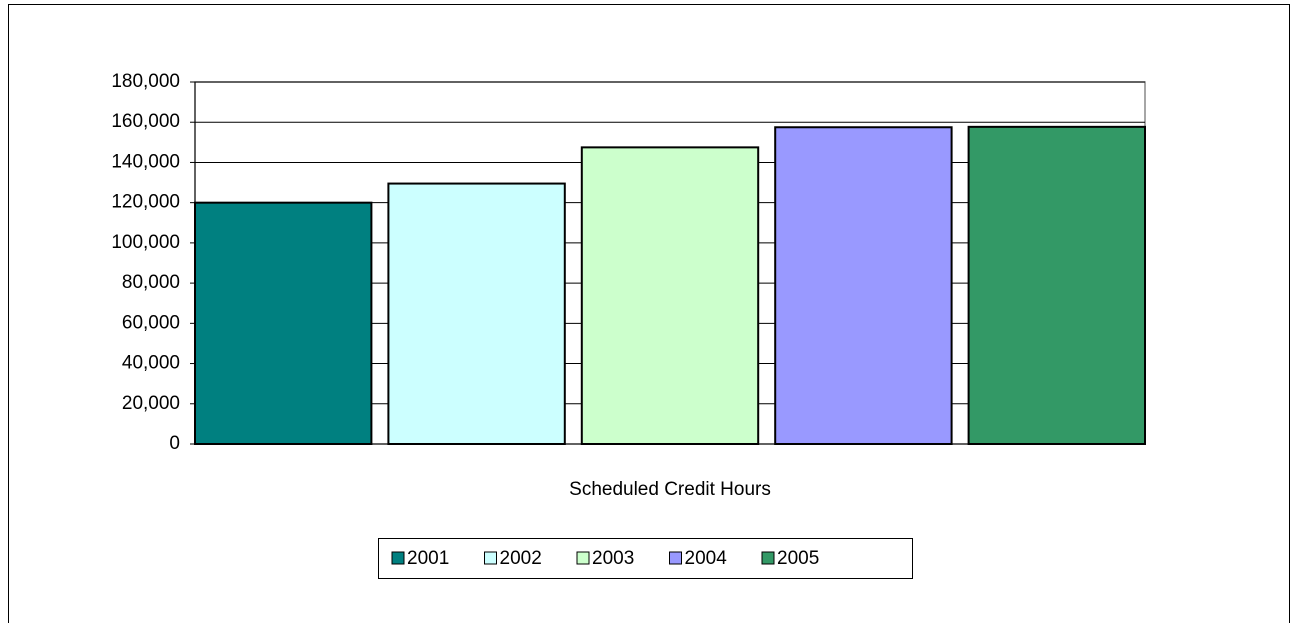 Image resolution: width=1298 pixels, height=623 pixels. I want to click on legend-label: 2005, so click(798, 558).